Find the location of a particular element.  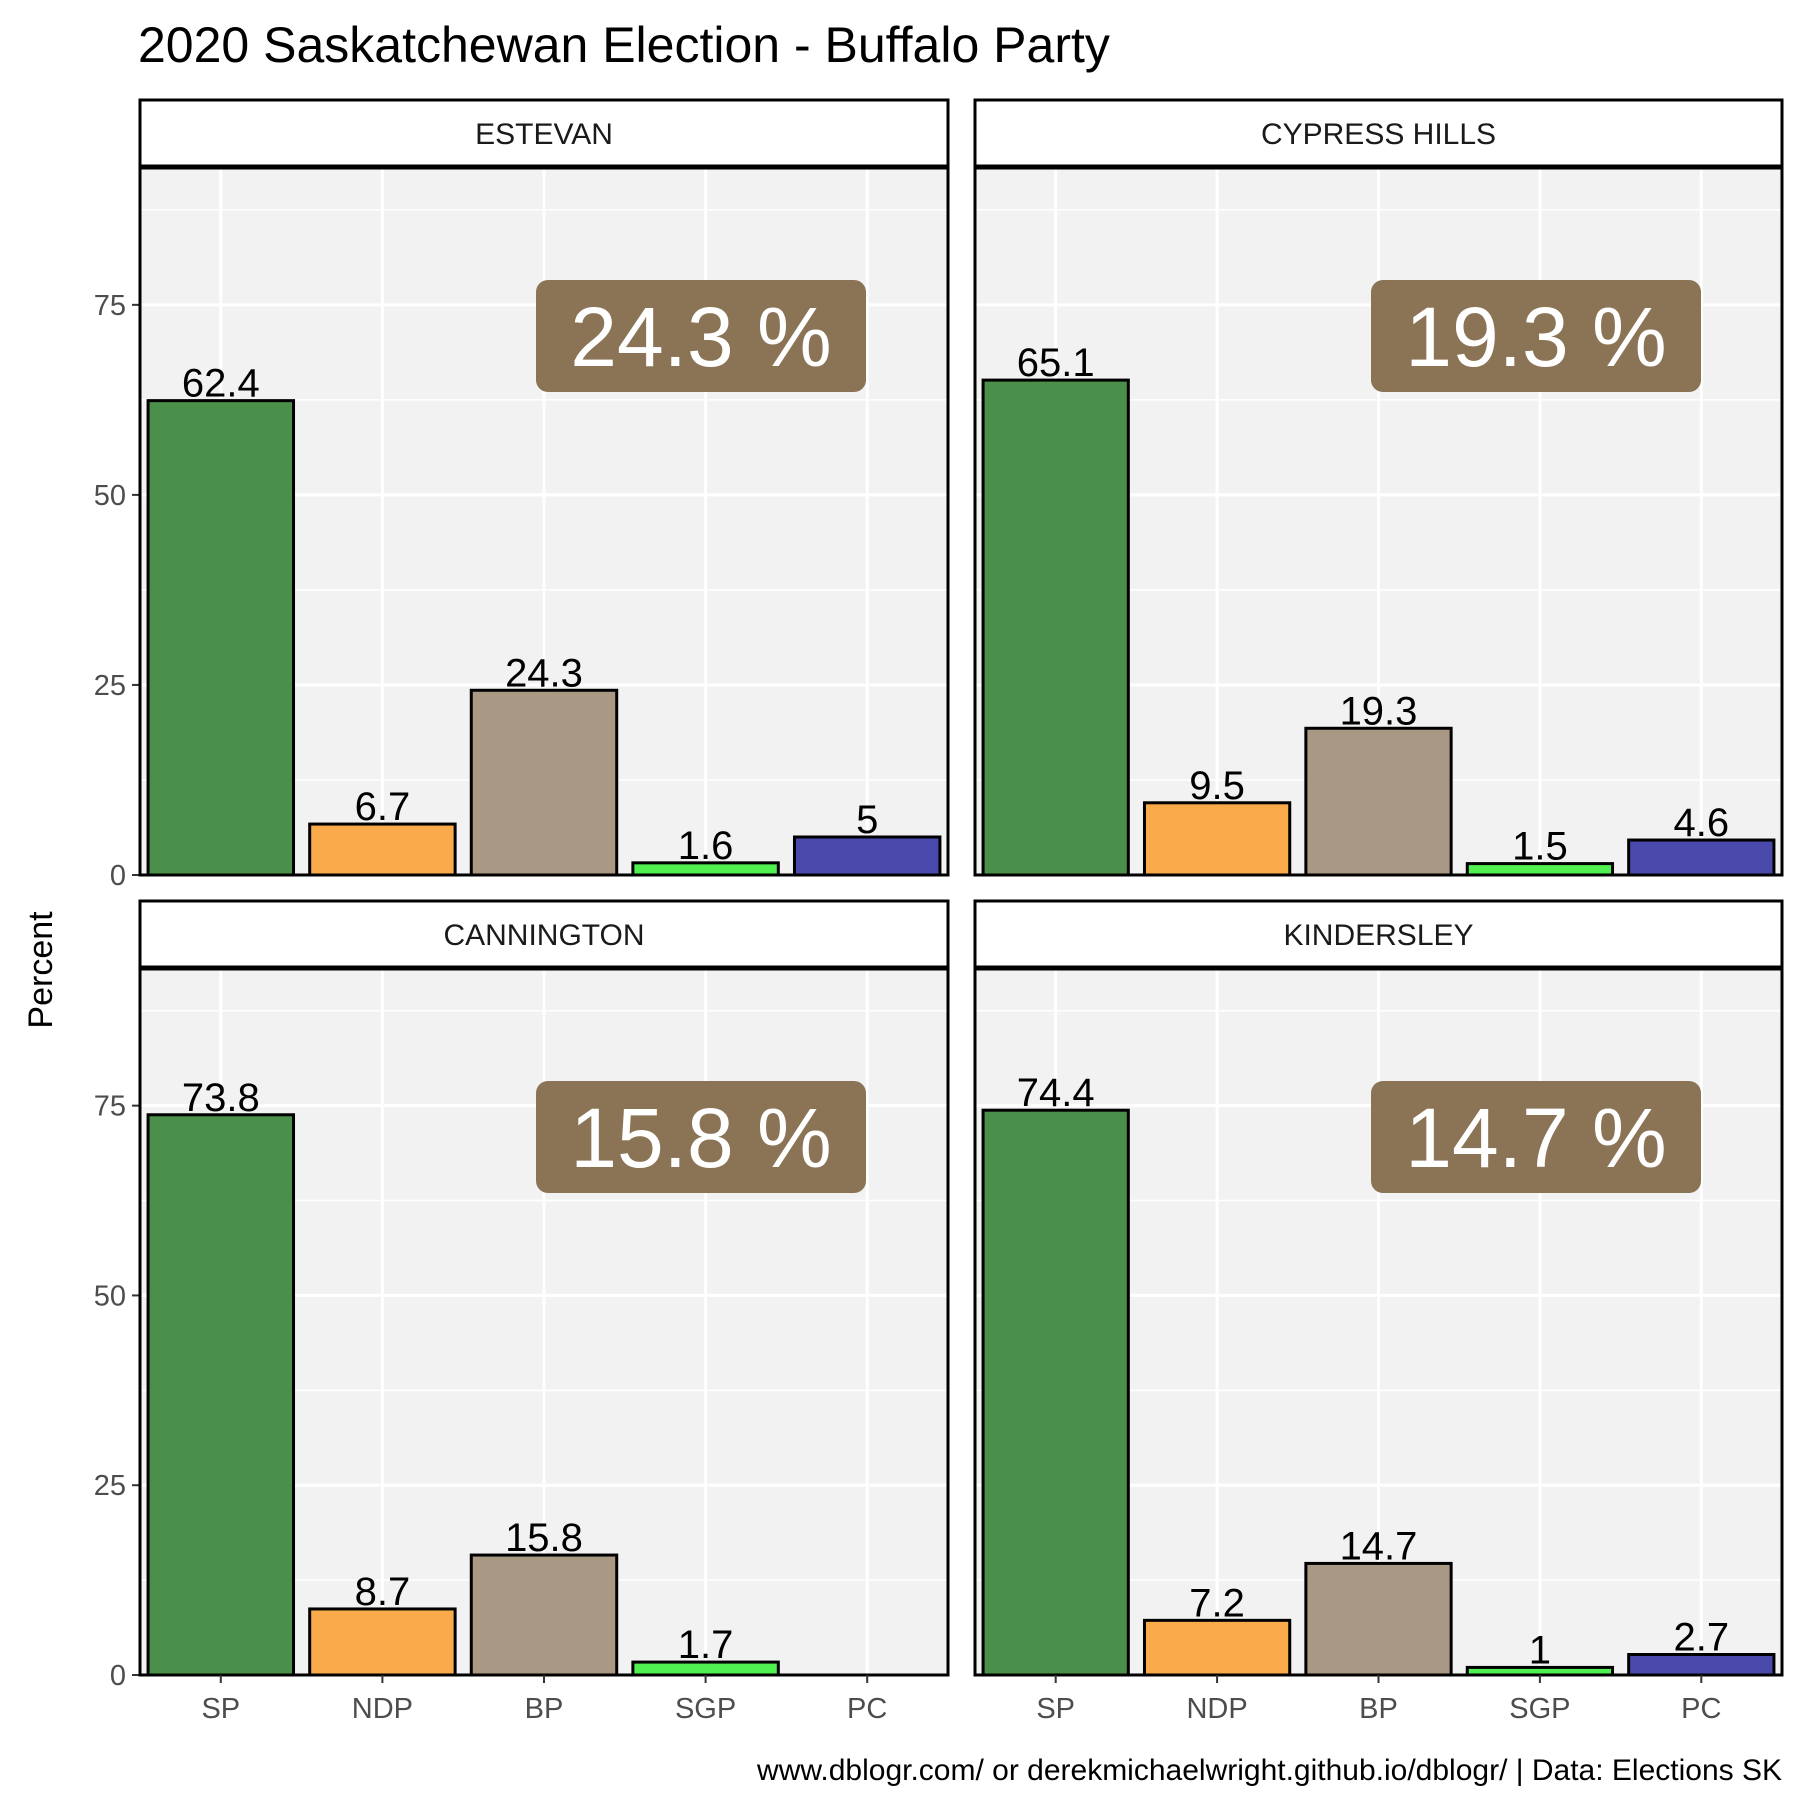

bar-label-ndp: 6.7 is located at coordinates (383, 807).